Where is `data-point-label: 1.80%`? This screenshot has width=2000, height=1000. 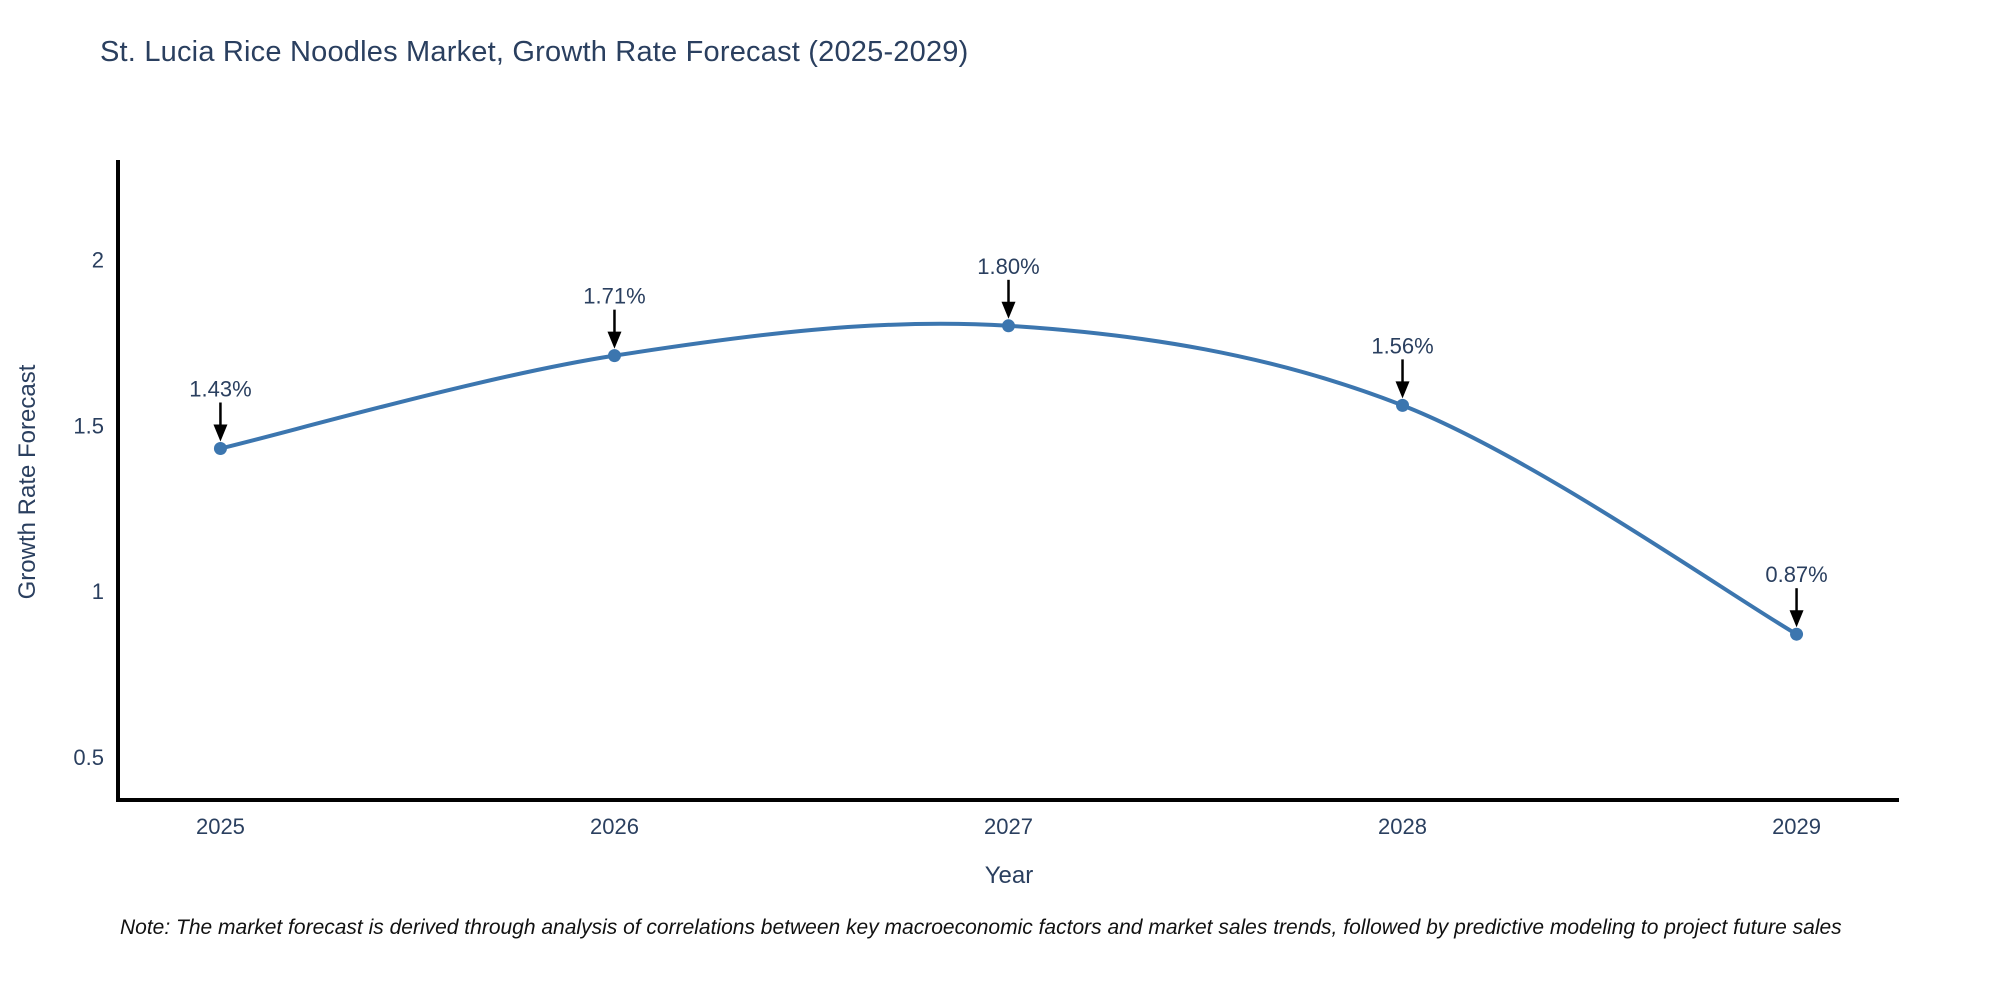
data-point-label: 1.80% is located at coordinates (1008, 266).